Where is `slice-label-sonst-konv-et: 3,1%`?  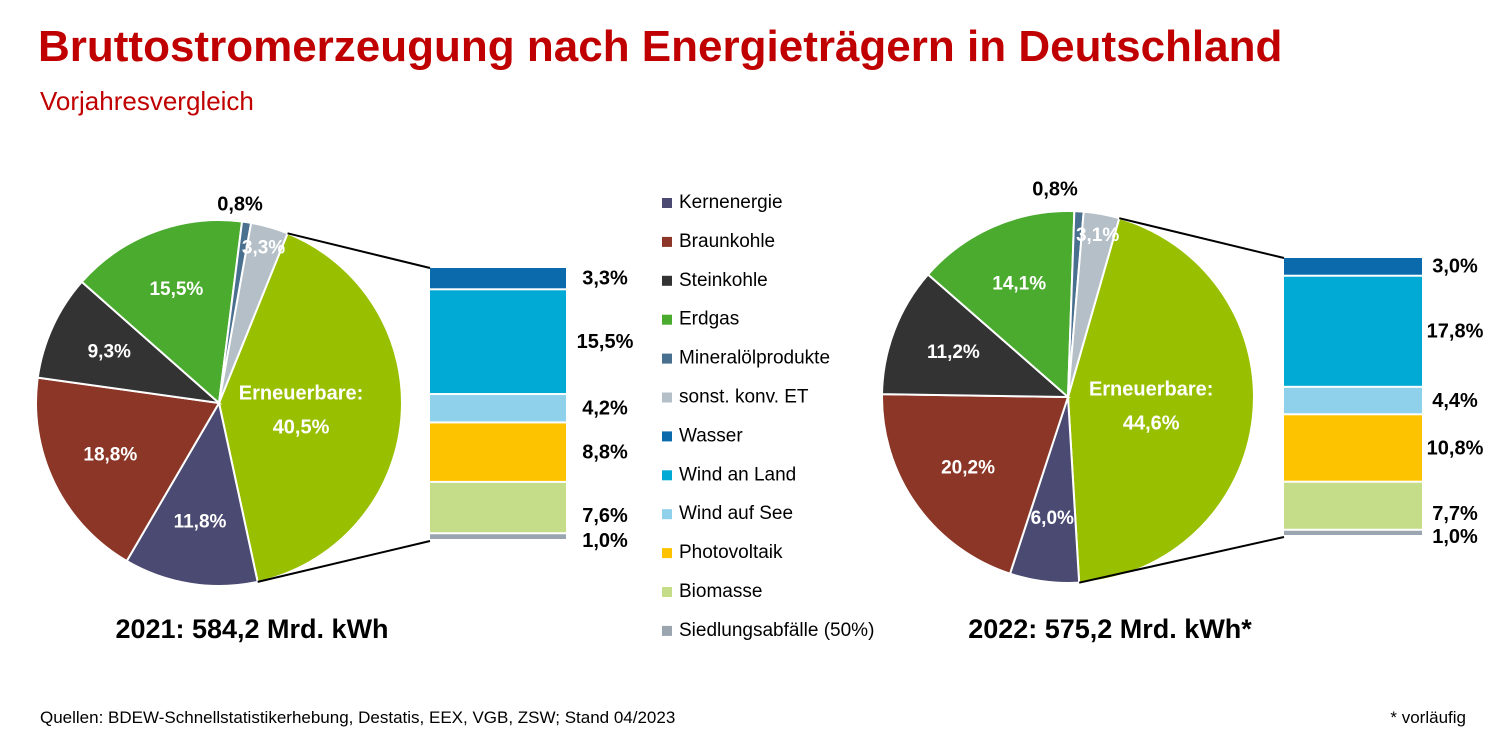
slice-label-sonst-konv-et: 3,1% is located at coordinates (1097, 235).